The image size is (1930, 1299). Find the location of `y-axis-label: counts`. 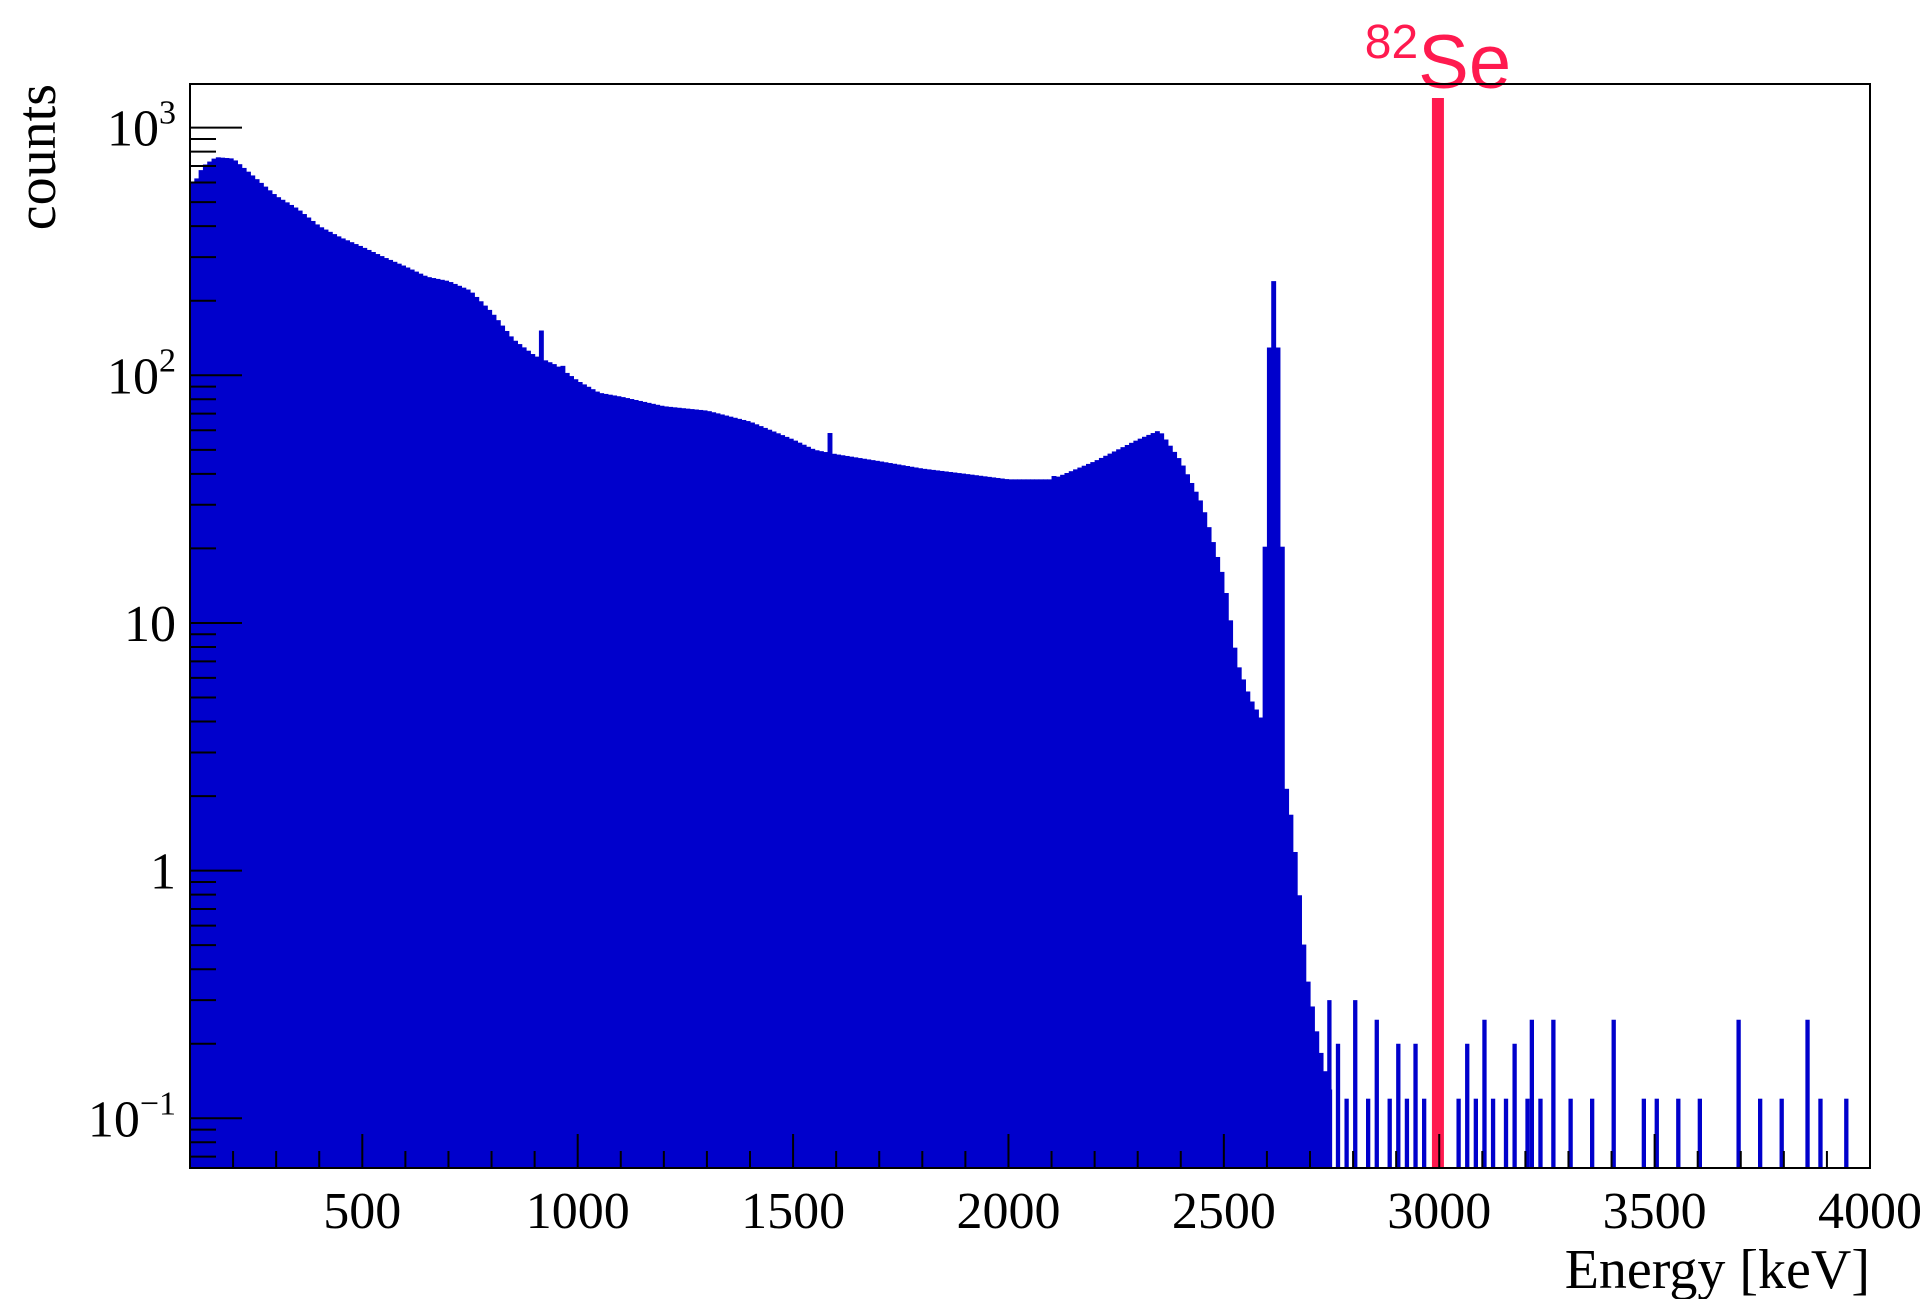

y-axis-label: counts is located at coordinates (37, 157).